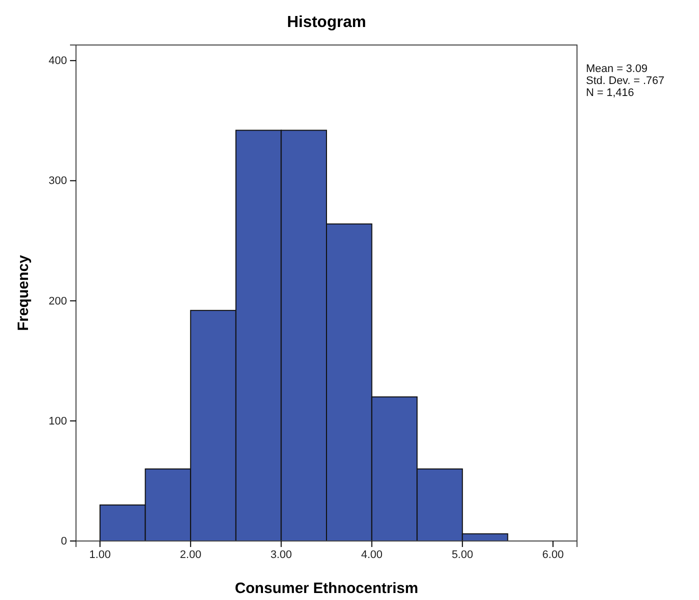  I want to click on text: Mean = 3.09, so click(617, 69).